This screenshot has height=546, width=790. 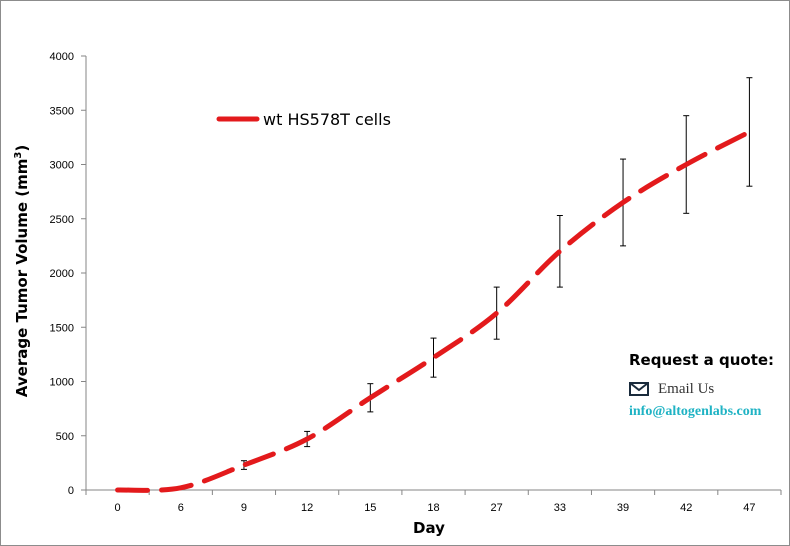 What do you see at coordinates (62, 111) in the screenshot?
I see `y-tick-label: 3500` at bounding box center [62, 111].